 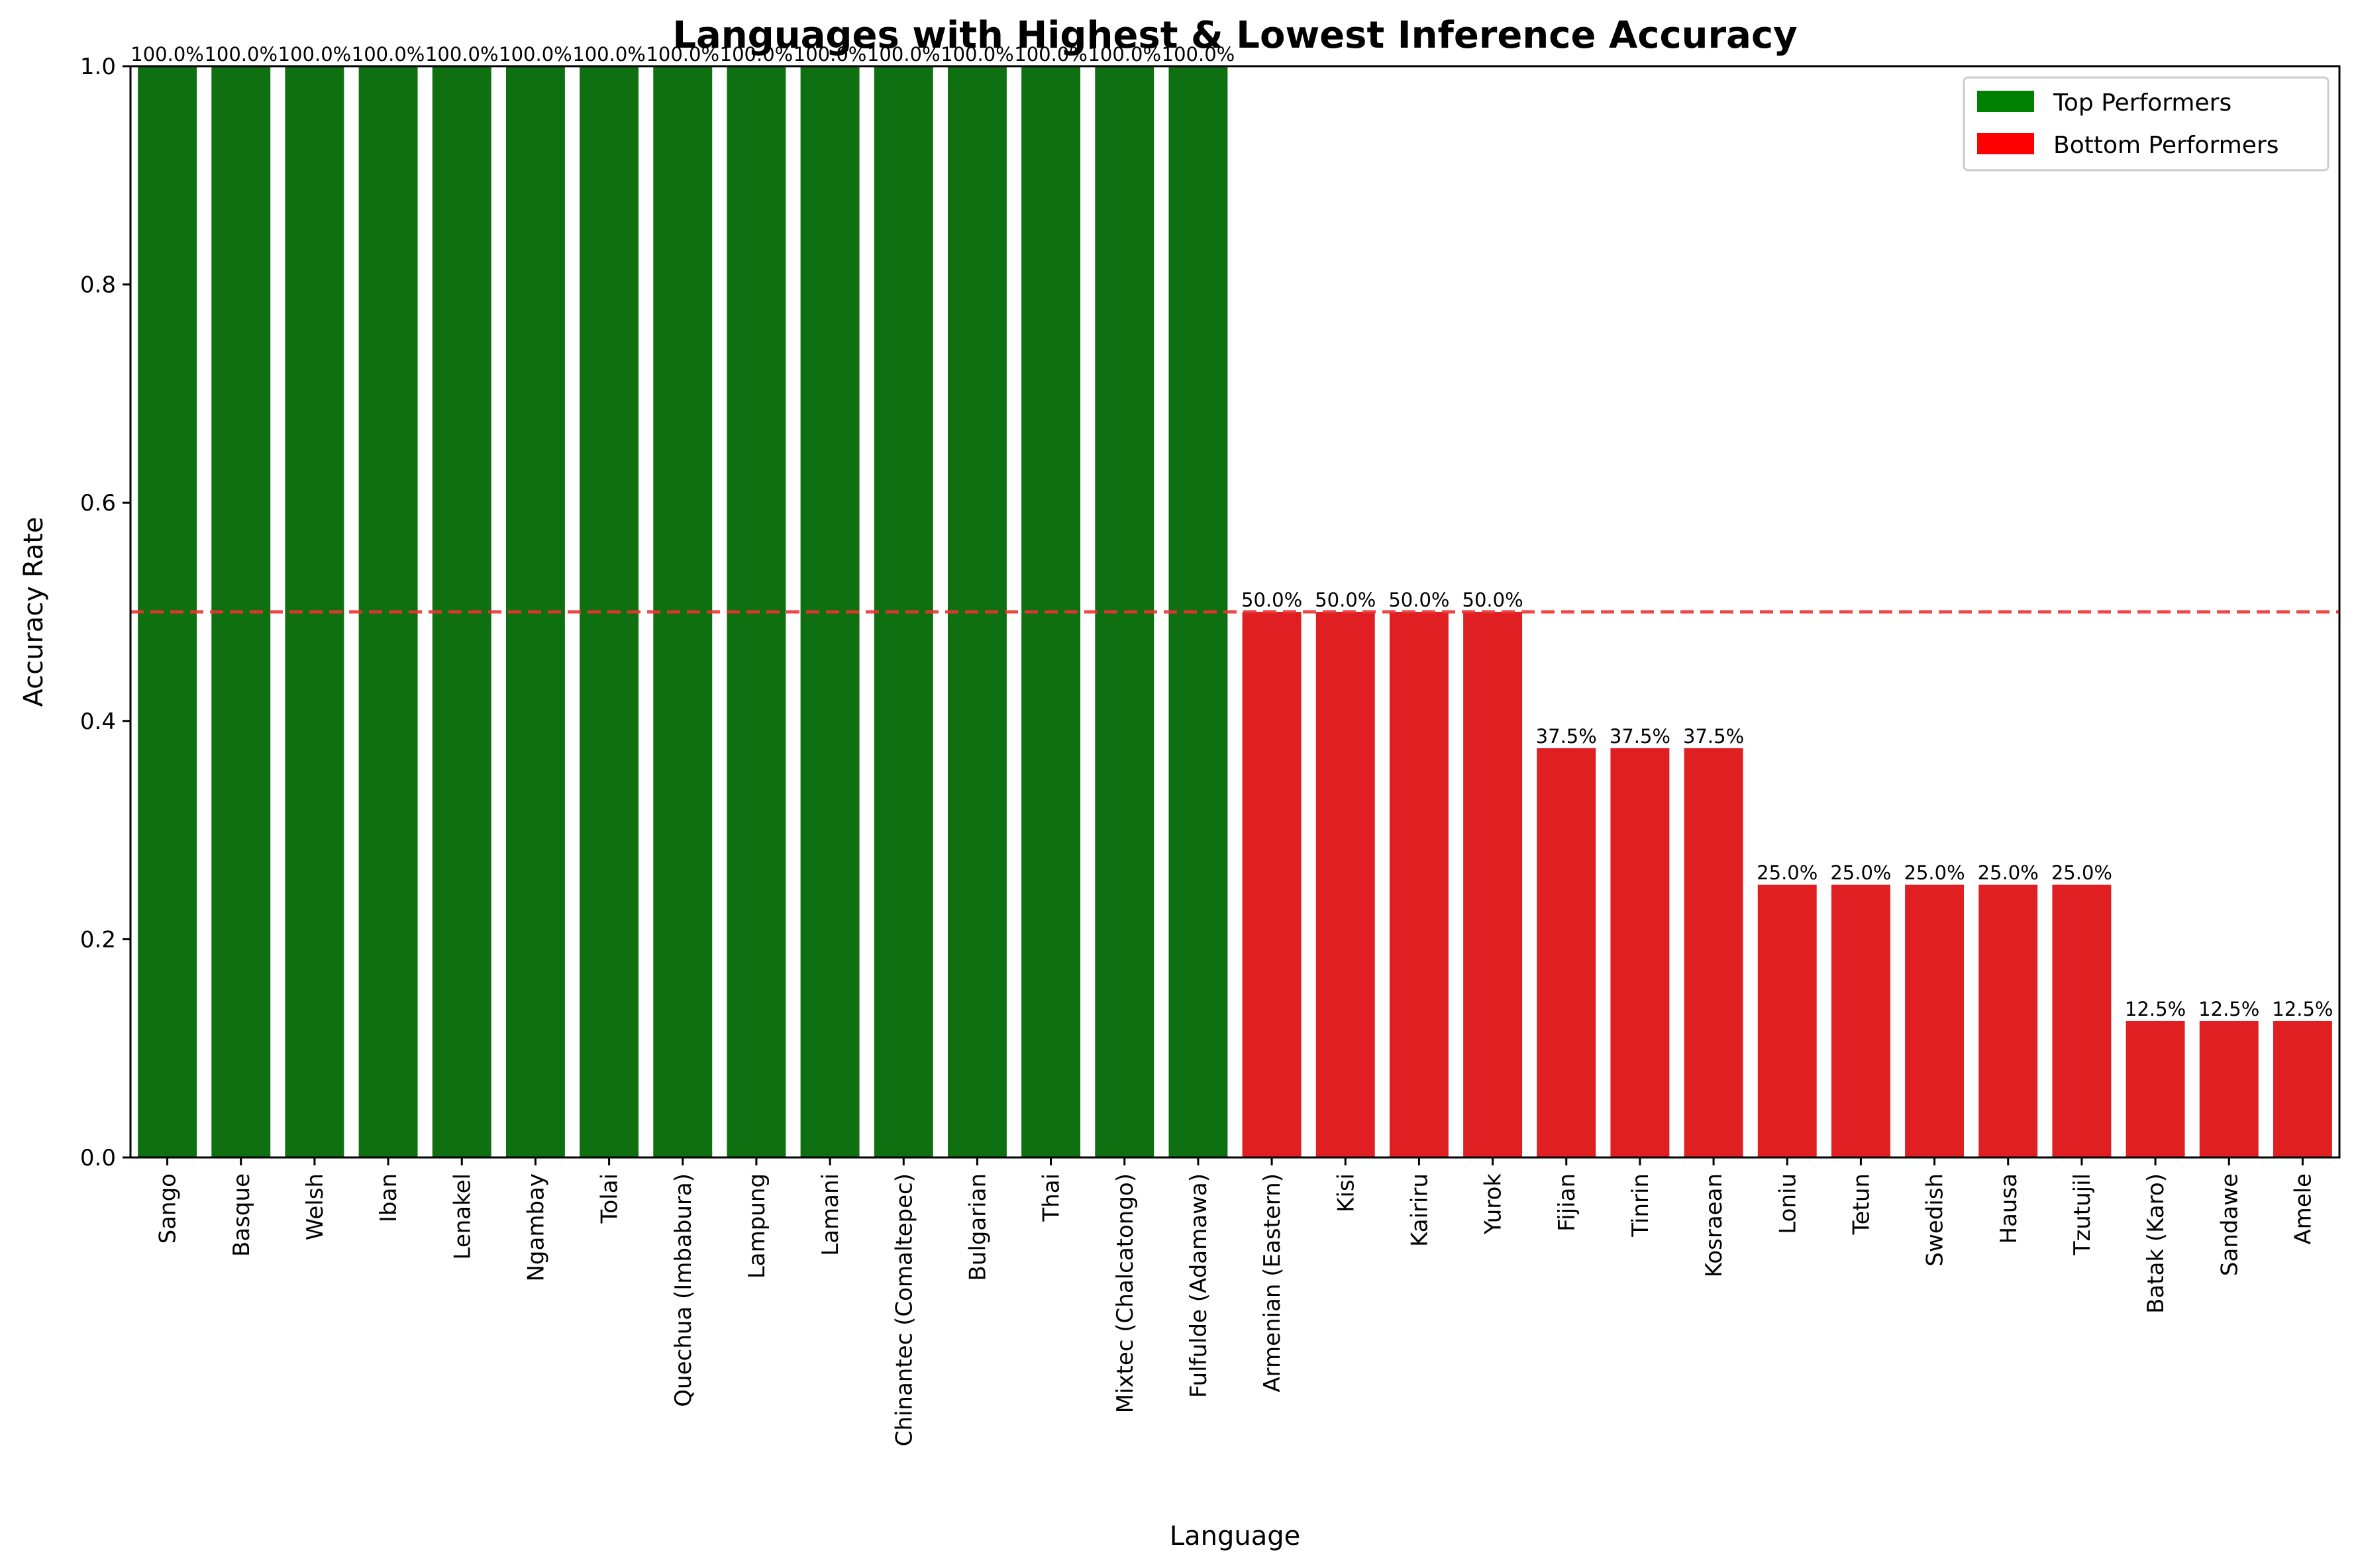 I want to click on x-tick-label: Quechua (Imbabura), so click(x=683, y=1290).